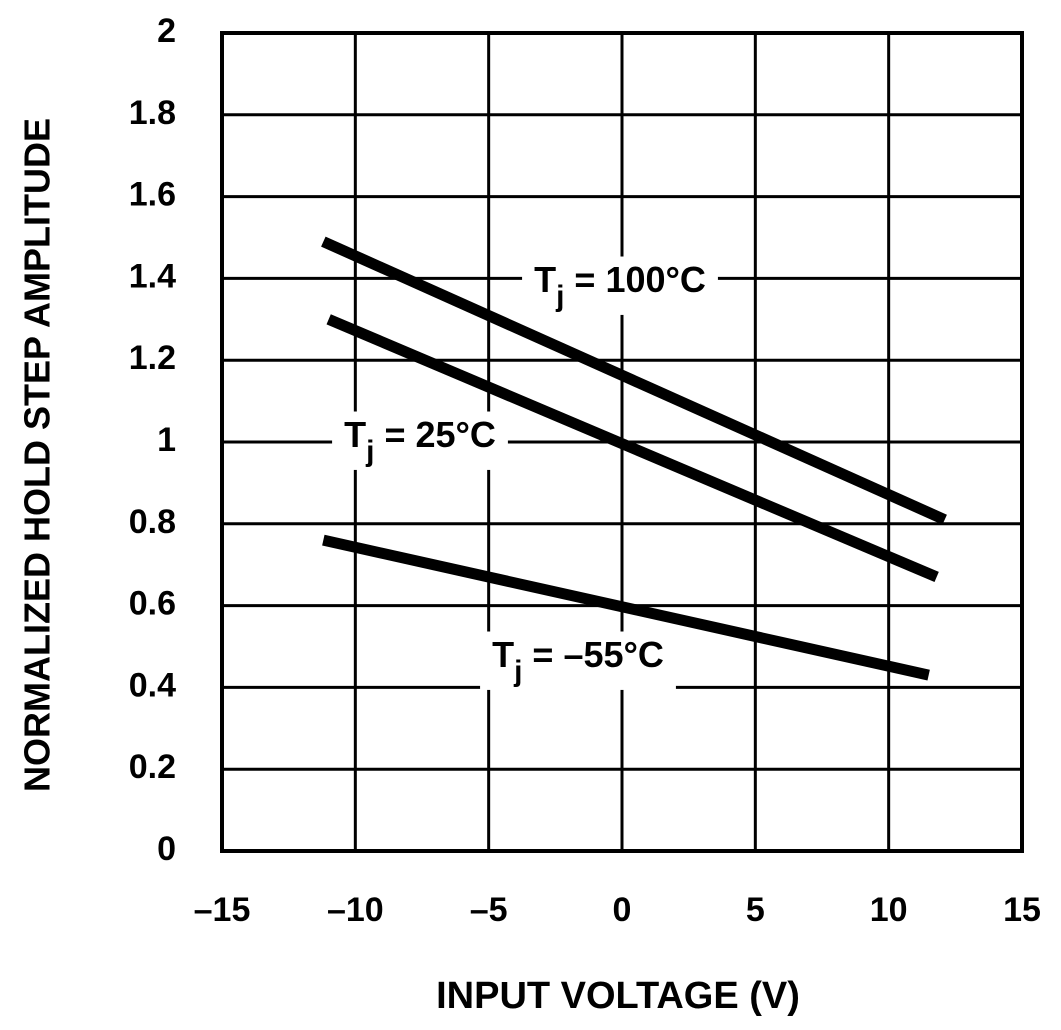 Image resolution: width=1061 pixels, height=1030 pixels. What do you see at coordinates (622, 910) in the screenshot?
I see `x-tick-label: 0` at bounding box center [622, 910].